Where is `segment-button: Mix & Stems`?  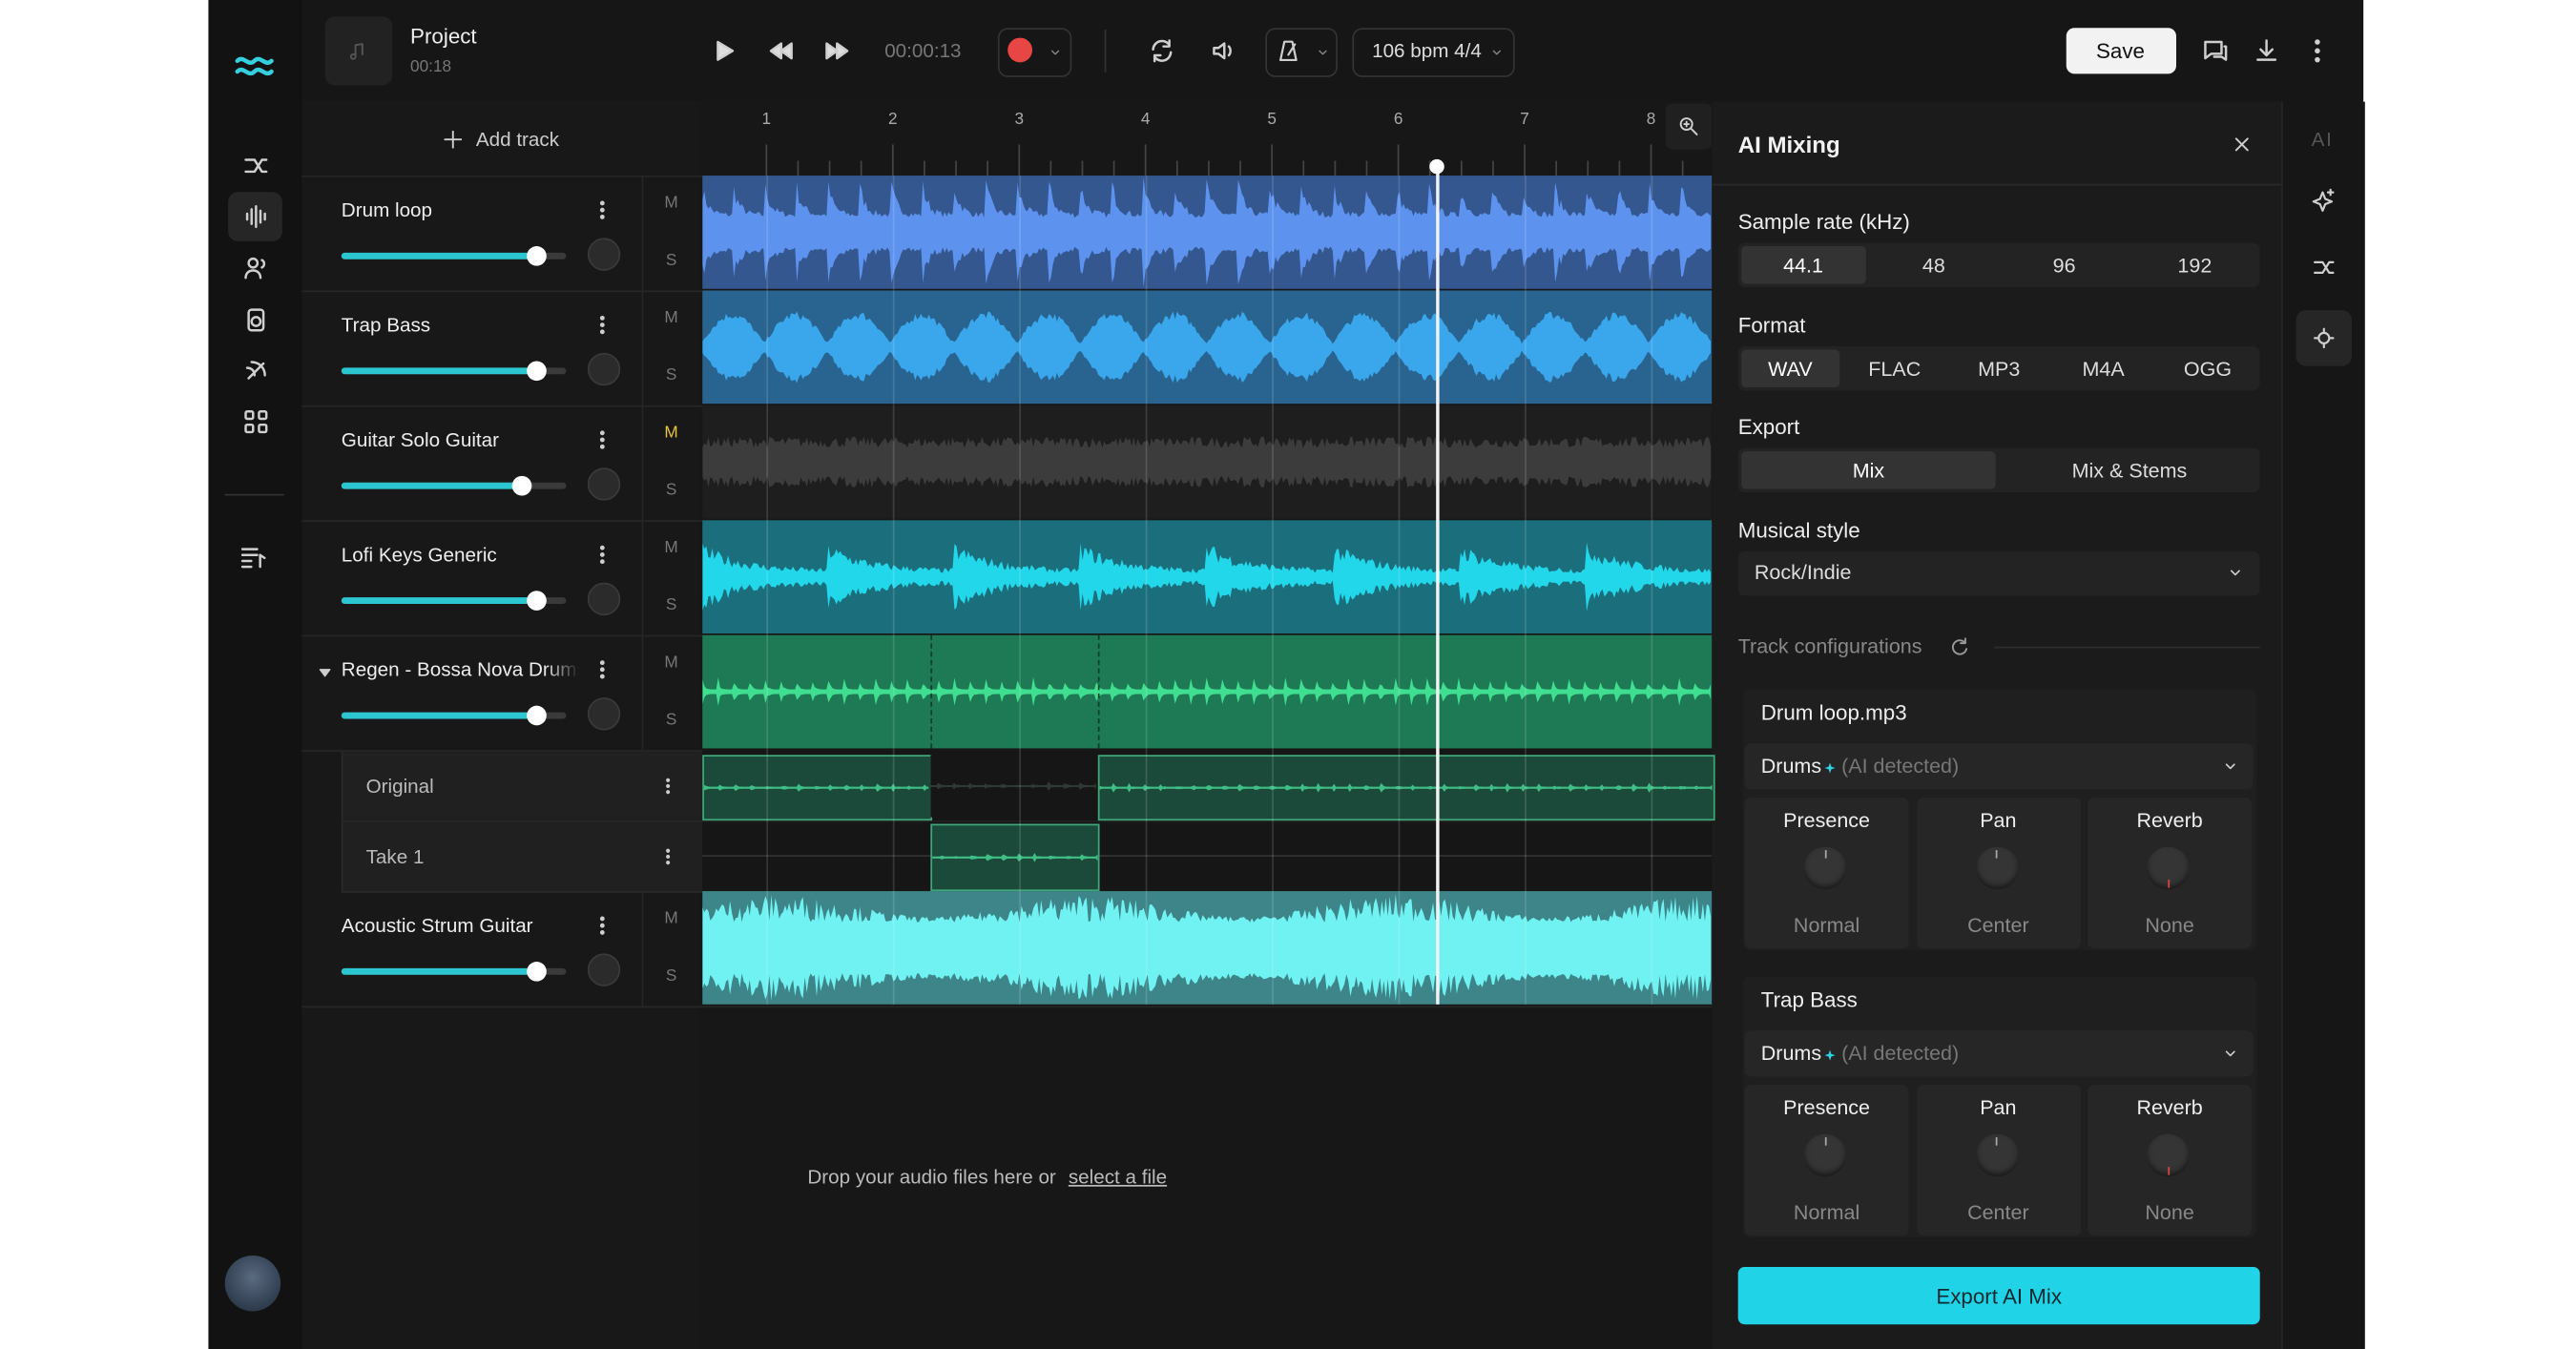
segment-button: Mix & Stems is located at coordinates (2130, 470).